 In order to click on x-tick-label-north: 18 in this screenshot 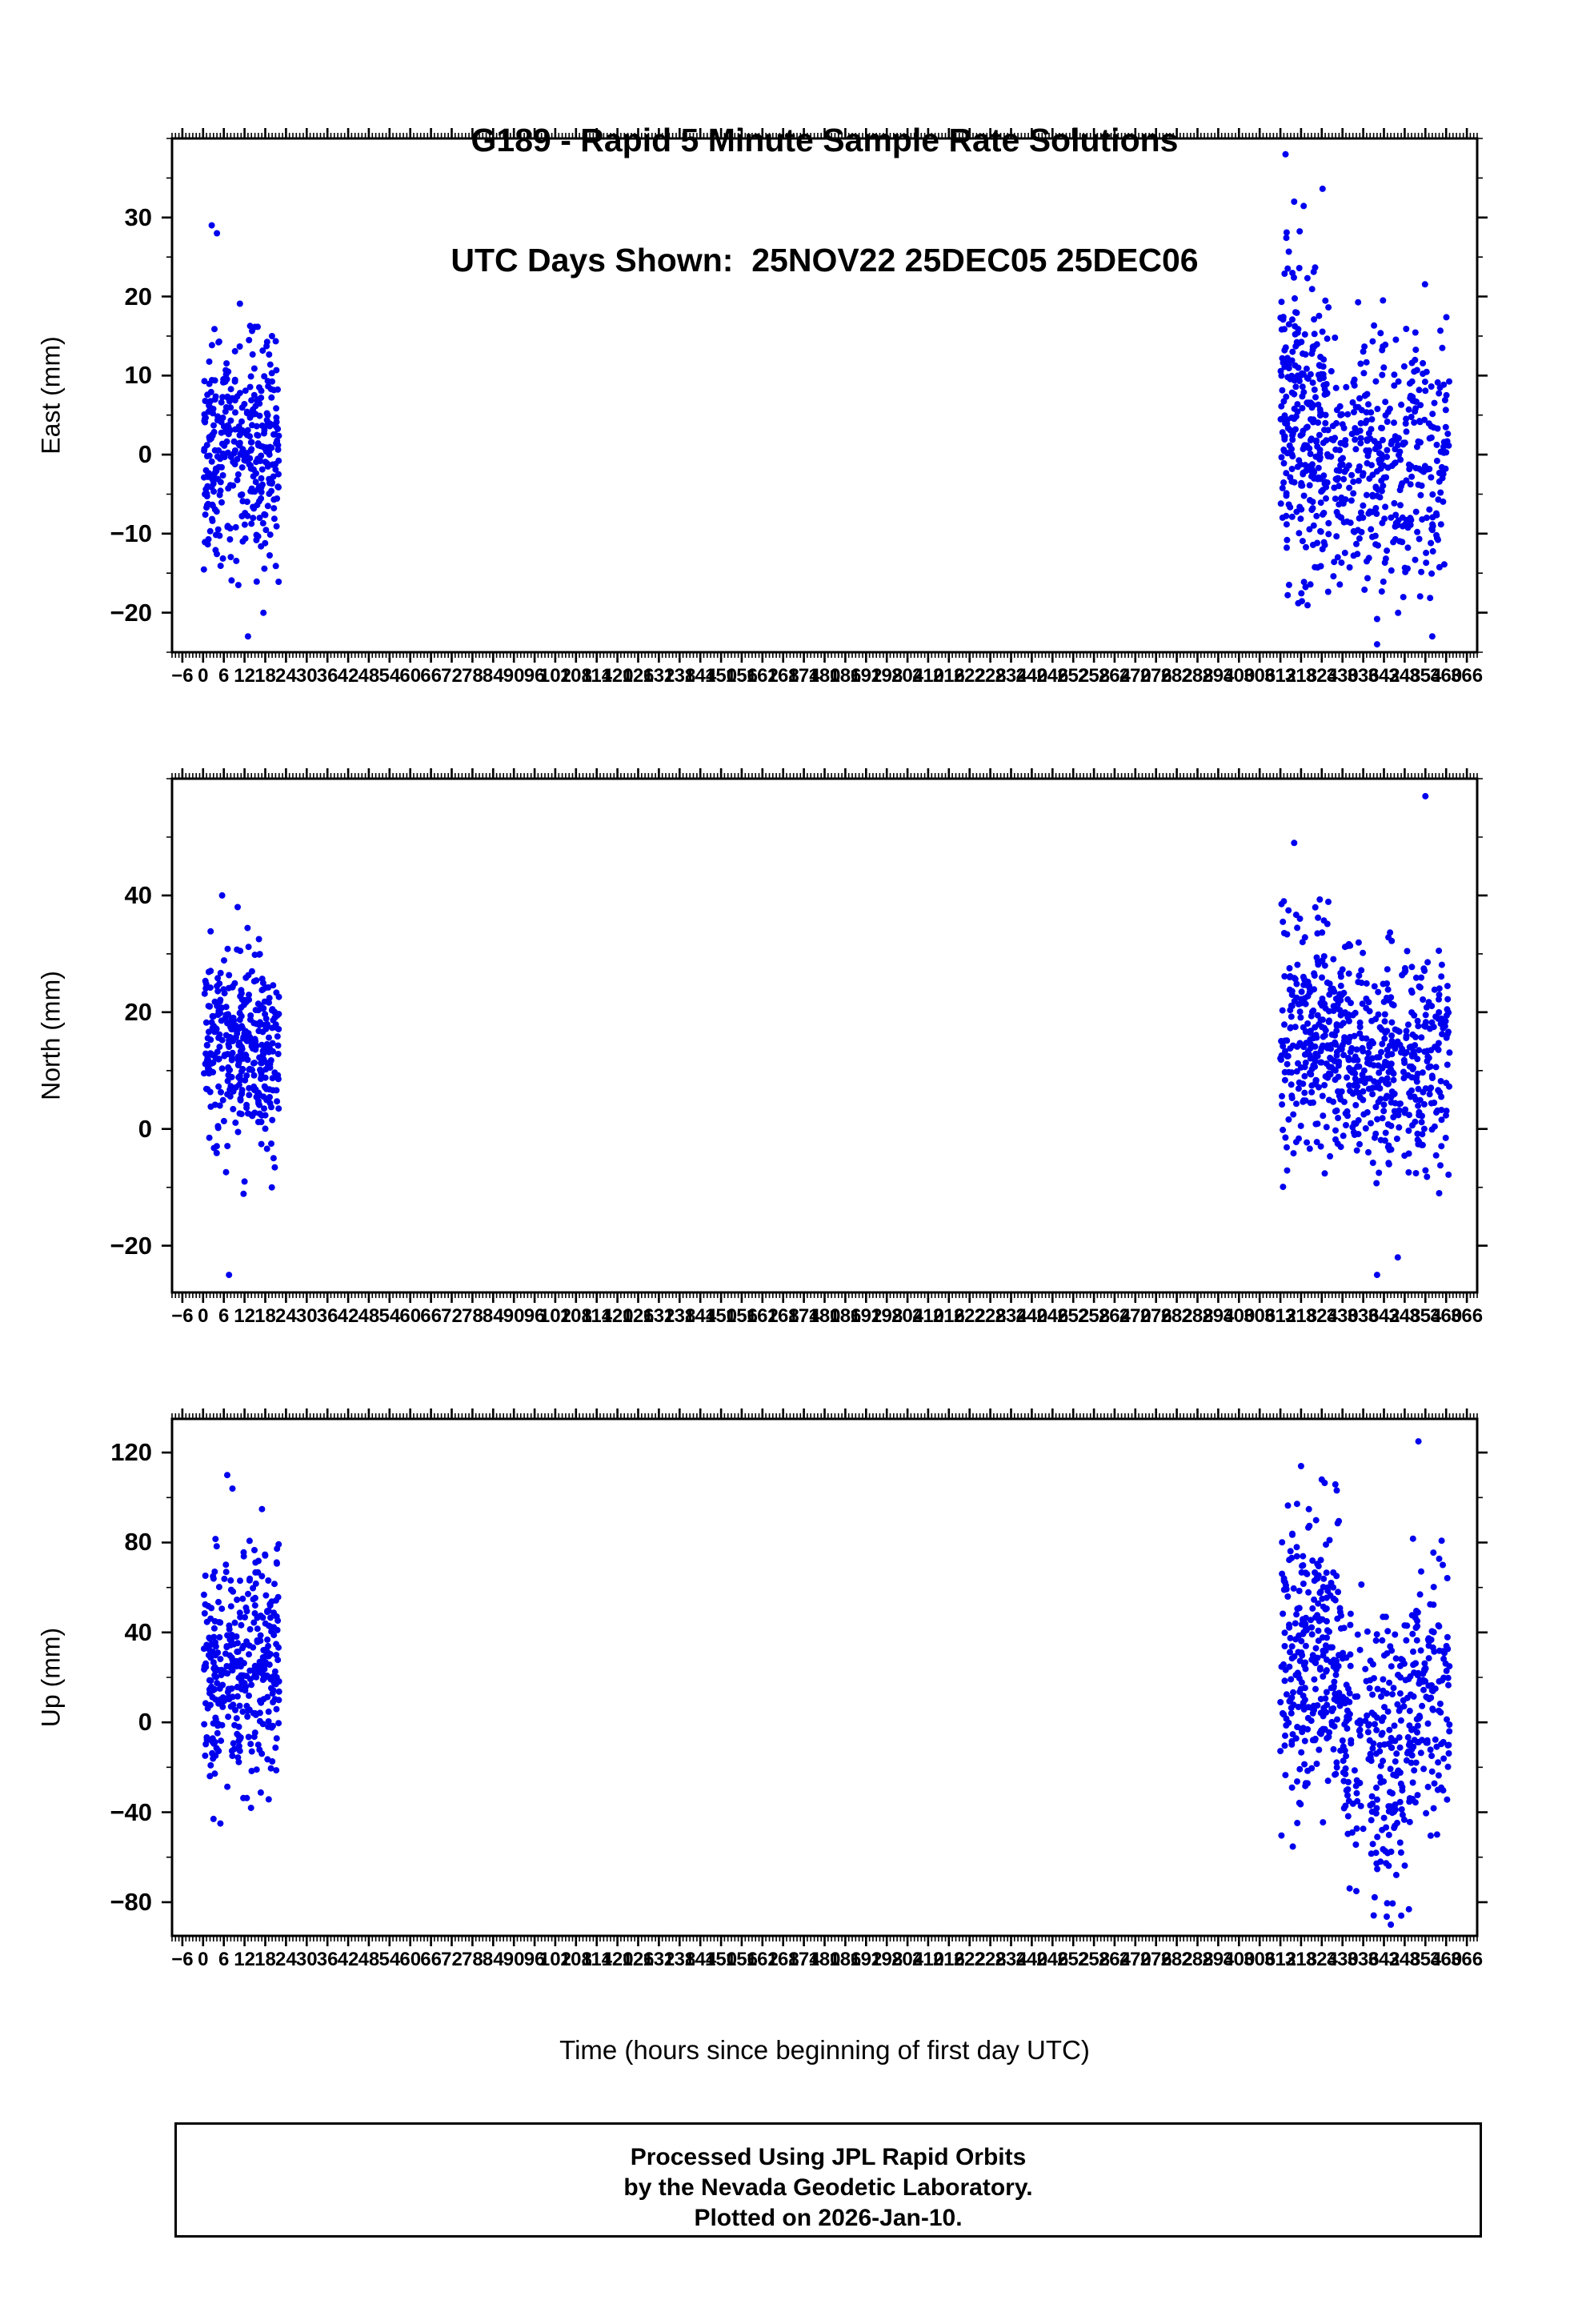, I will do `click(265, 1316)`.